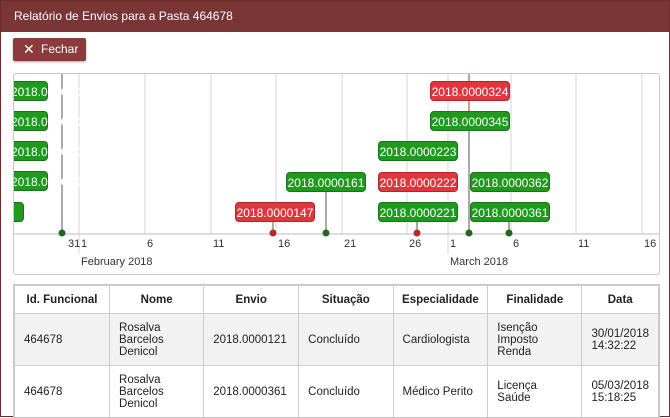 The width and height of the screenshot is (670, 418). Describe the element at coordinates (117, 262) in the screenshot. I see `axis-month-label: February 2018` at that location.